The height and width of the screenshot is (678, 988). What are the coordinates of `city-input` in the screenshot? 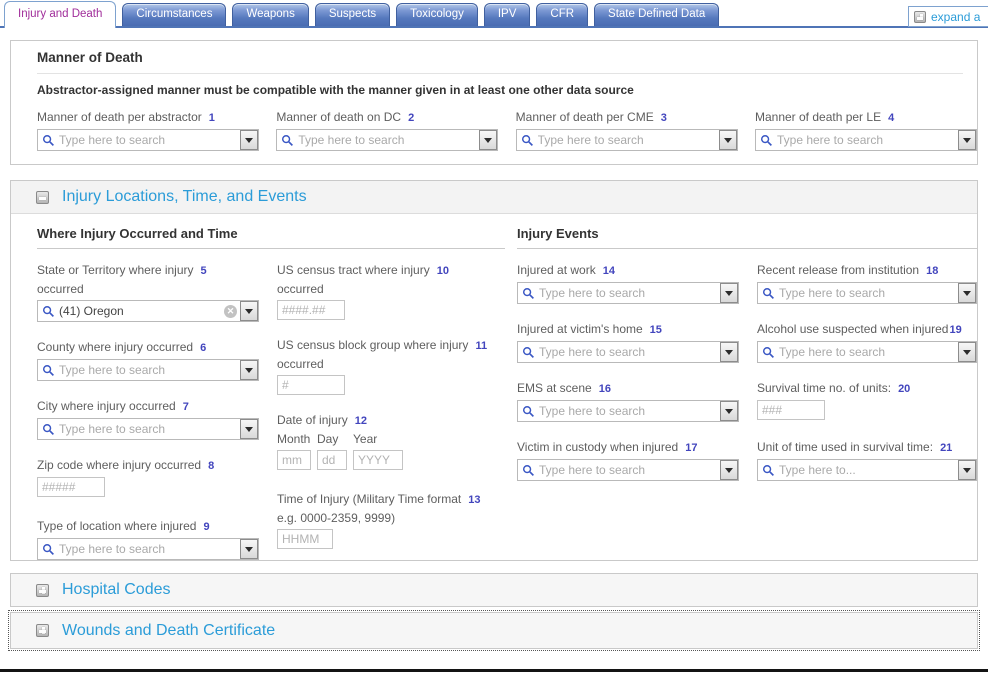 It's located at (149, 429).